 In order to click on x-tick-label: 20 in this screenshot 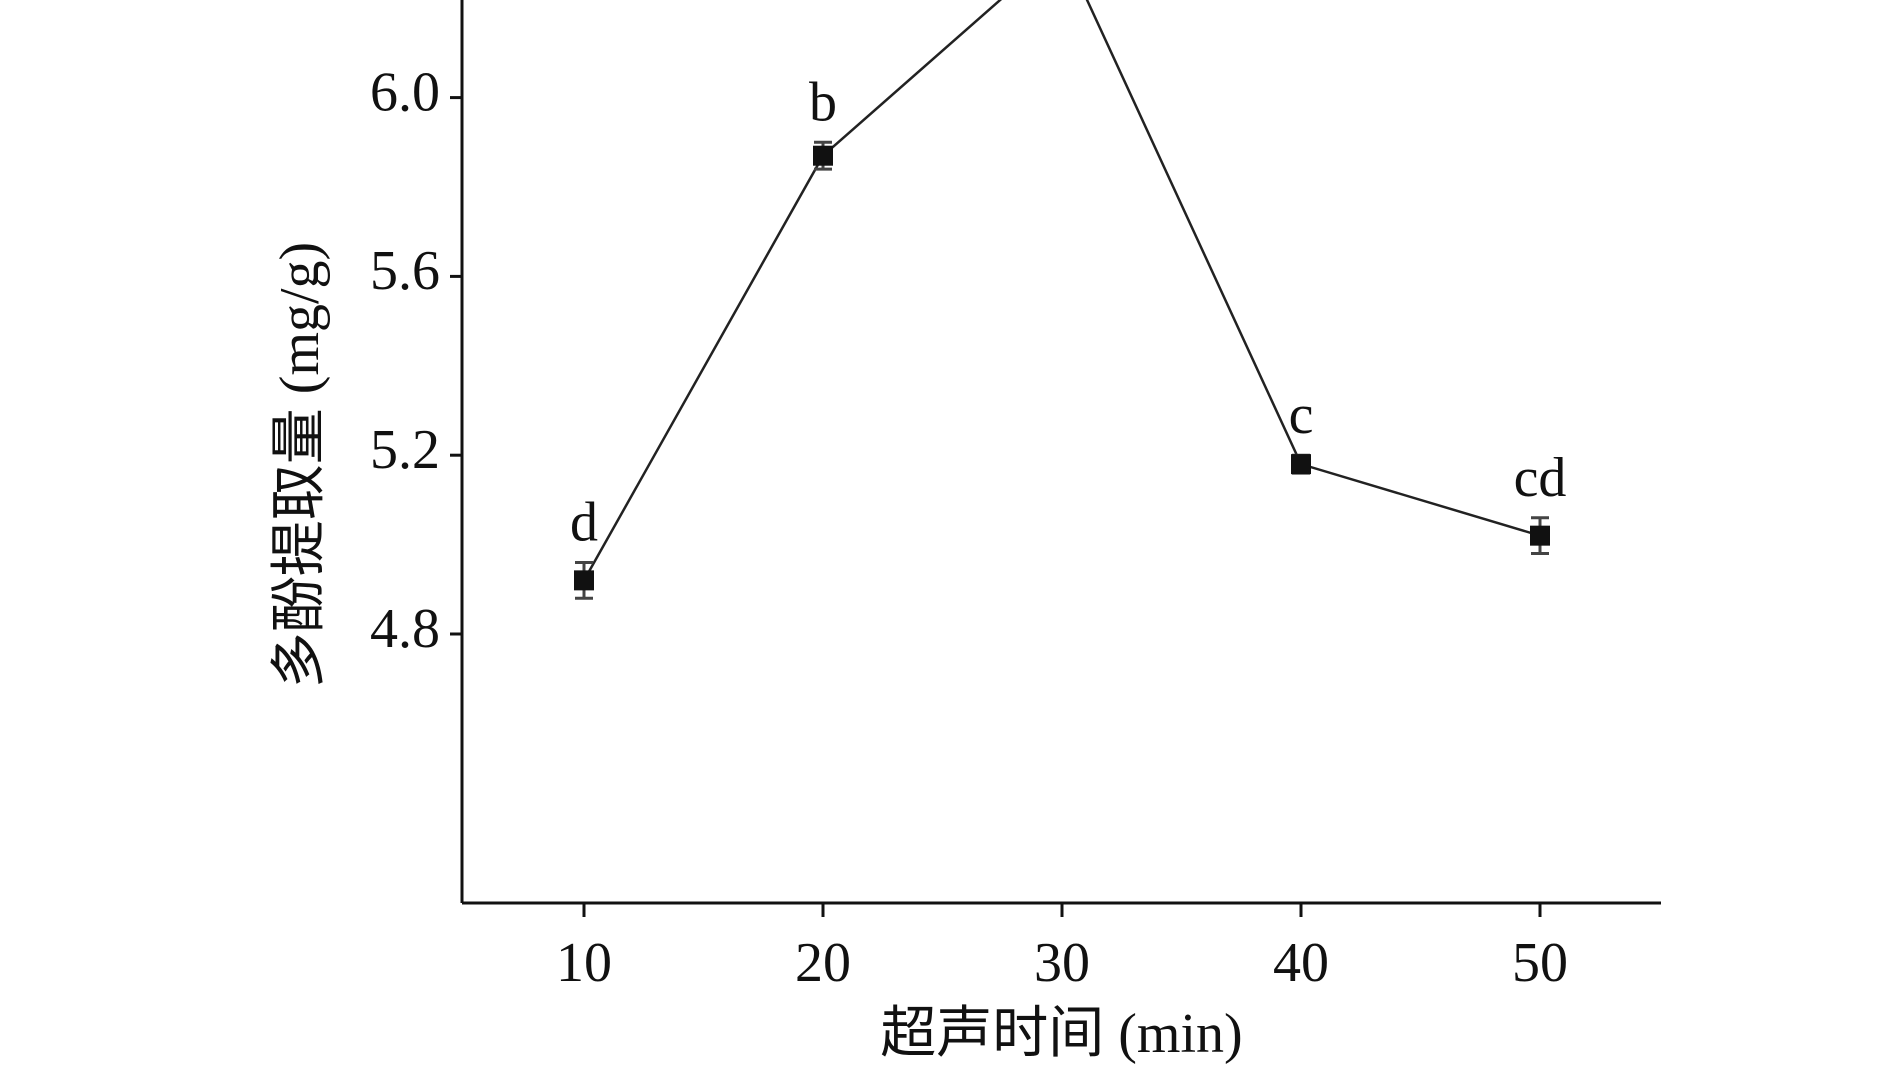, I will do `click(823, 963)`.